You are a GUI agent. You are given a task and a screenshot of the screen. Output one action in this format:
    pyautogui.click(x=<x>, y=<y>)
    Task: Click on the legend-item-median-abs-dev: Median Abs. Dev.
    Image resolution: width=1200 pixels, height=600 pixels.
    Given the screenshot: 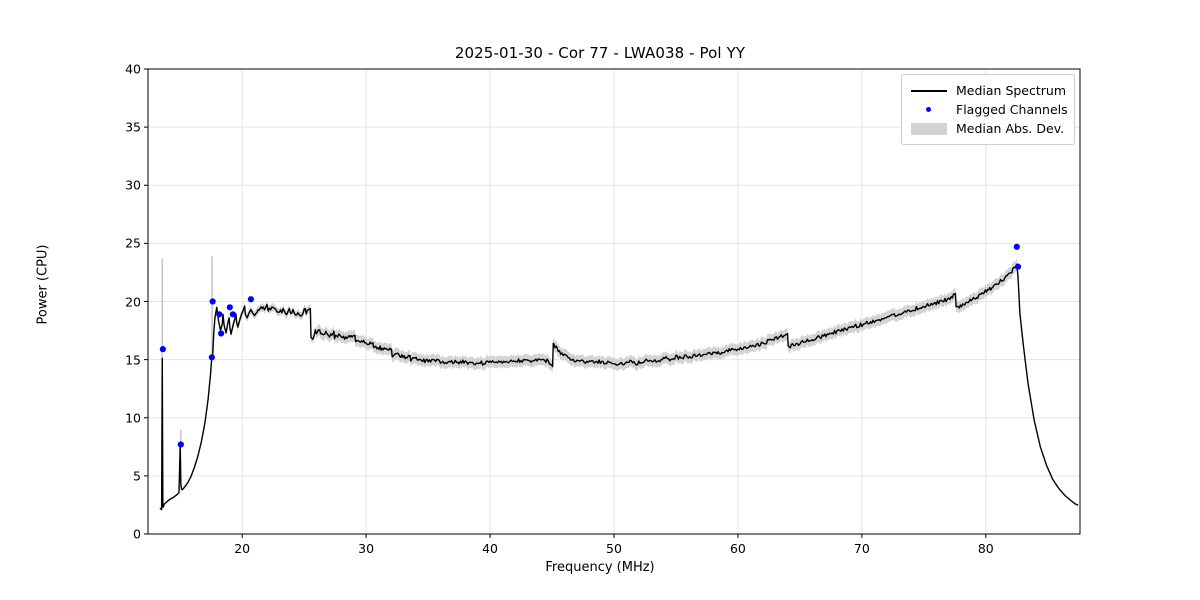 What is the action you would take?
    pyautogui.click(x=988, y=128)
    